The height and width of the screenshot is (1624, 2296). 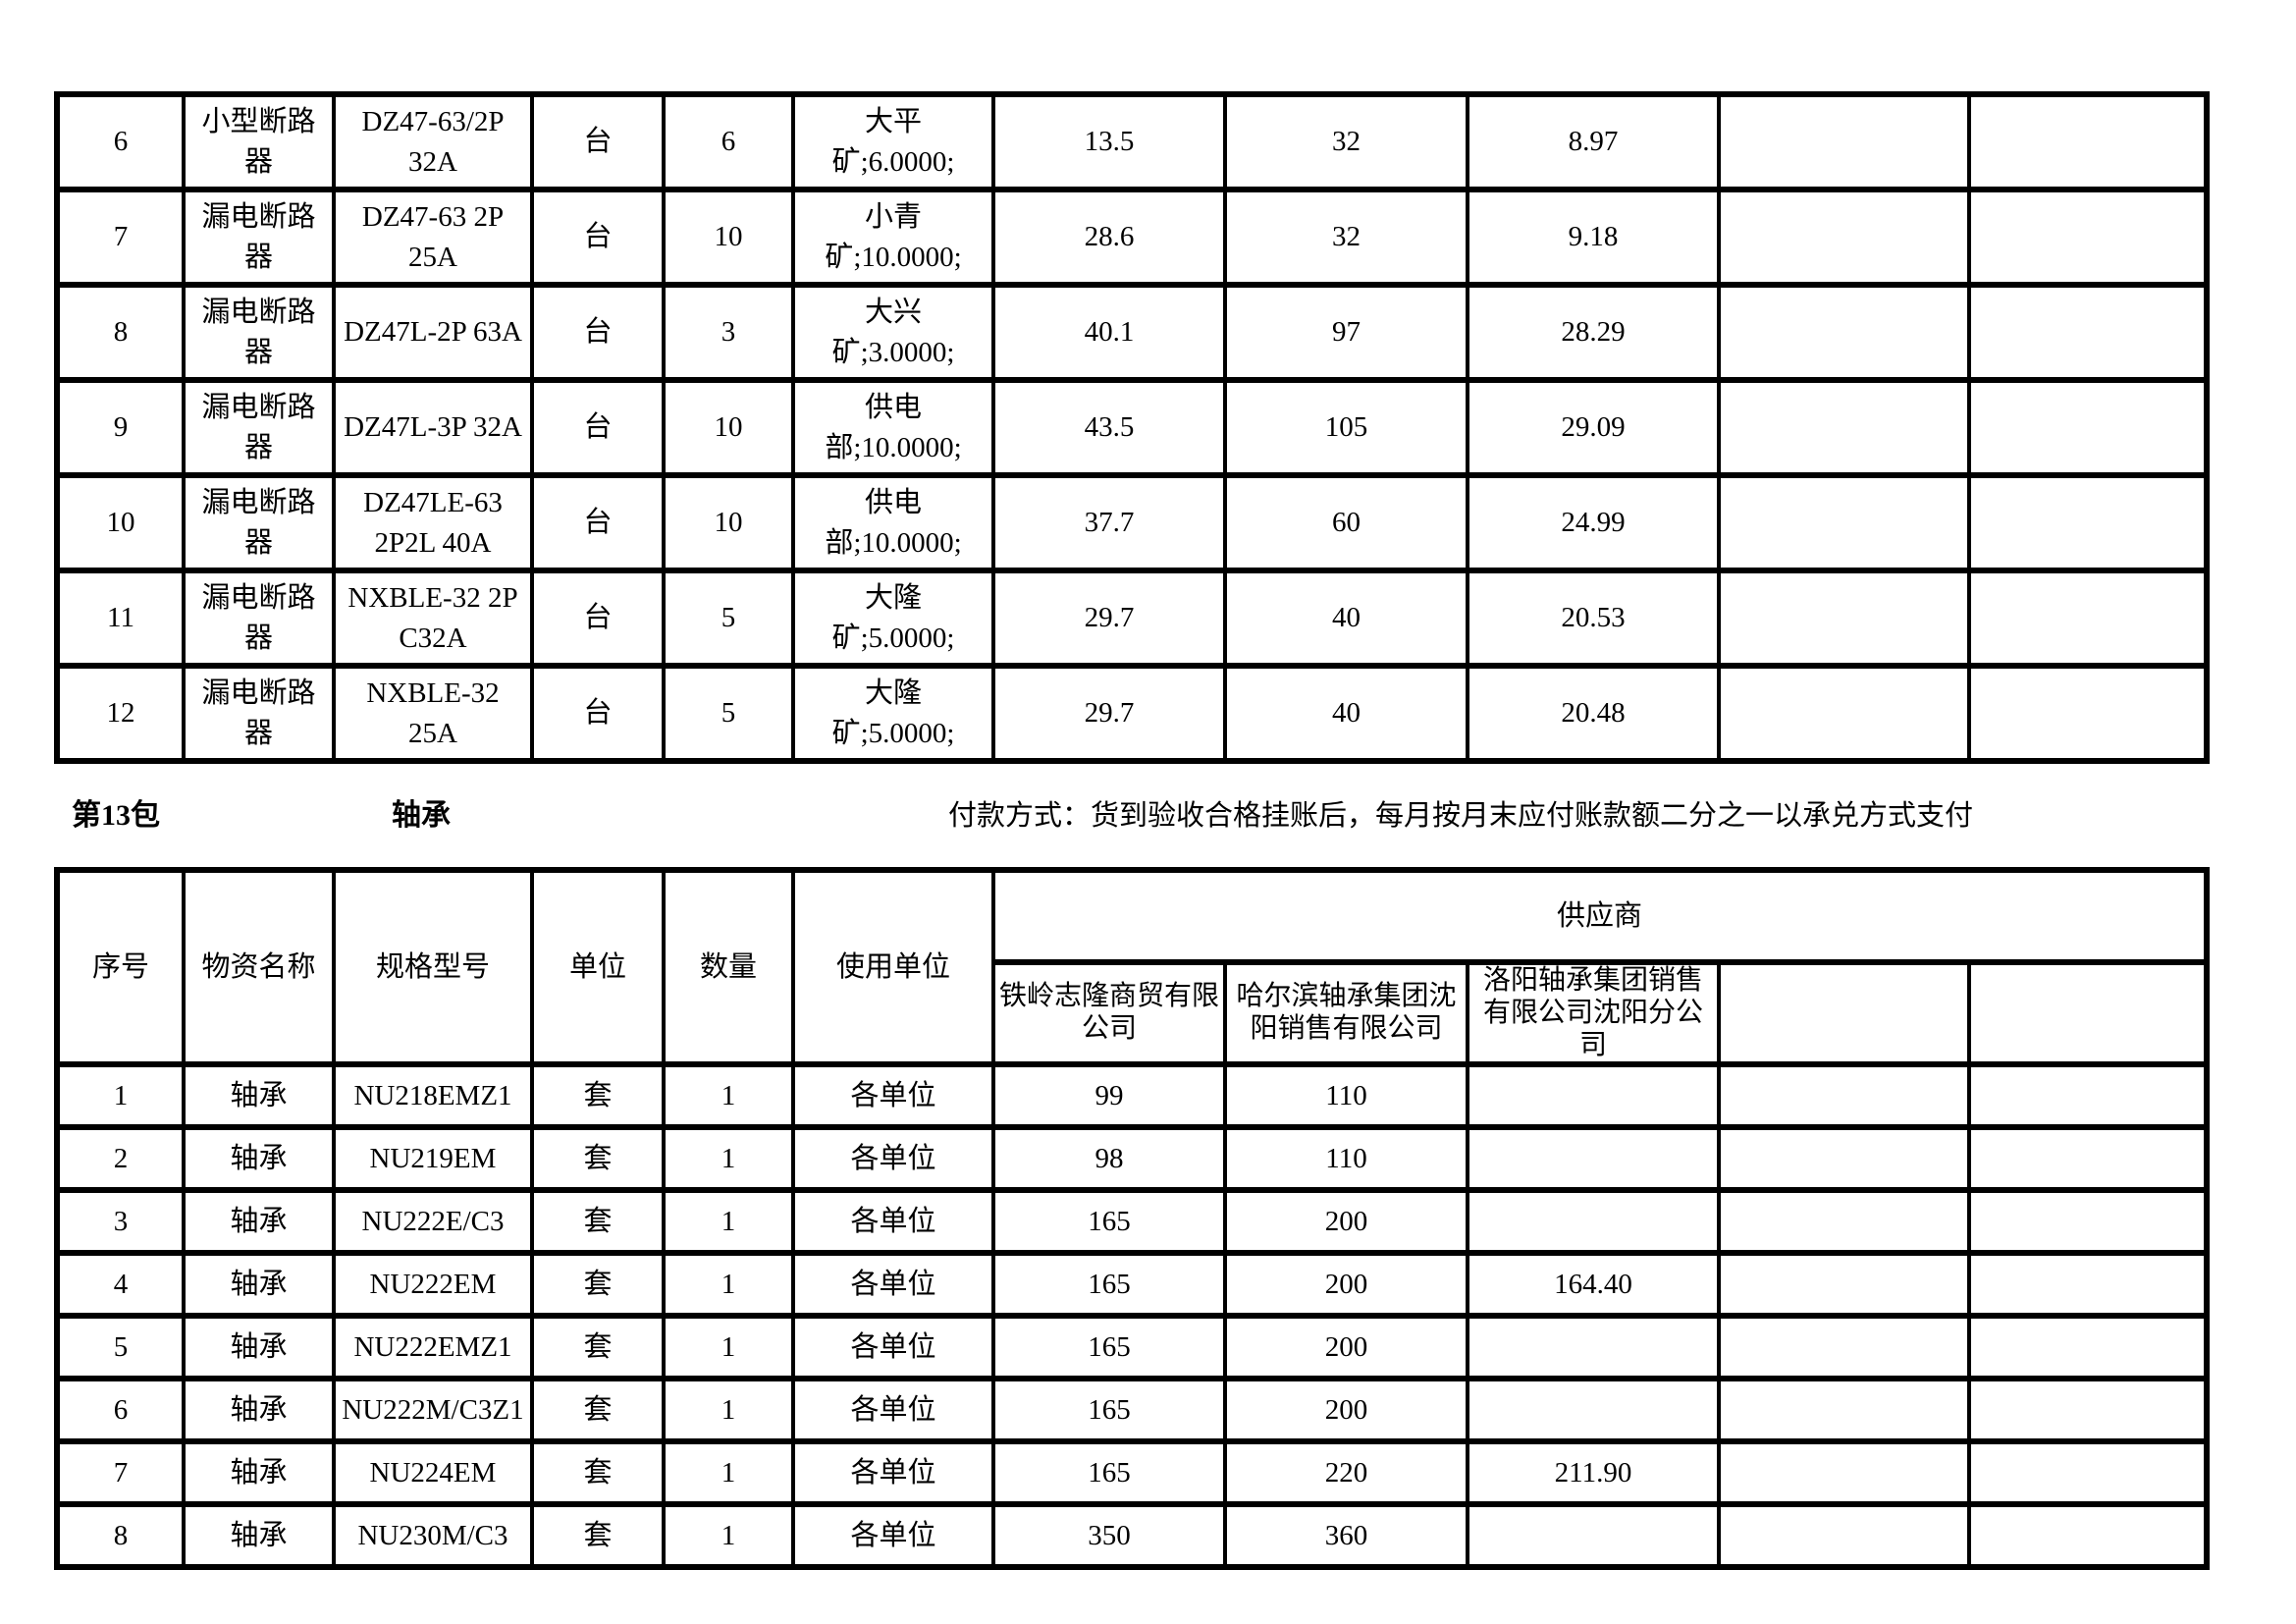 I want to click on cell-qty: 6, so click(x=729, y=141).